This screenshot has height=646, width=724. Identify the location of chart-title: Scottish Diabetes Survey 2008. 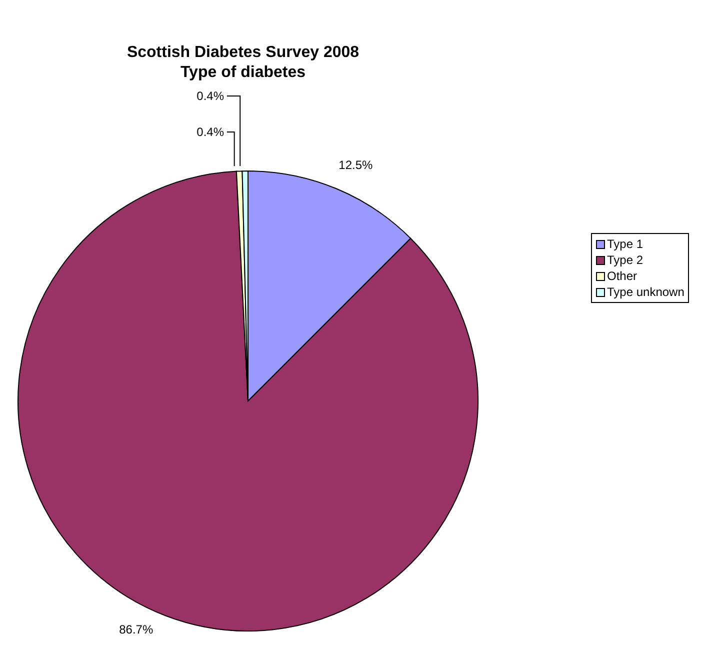
(243, 53).